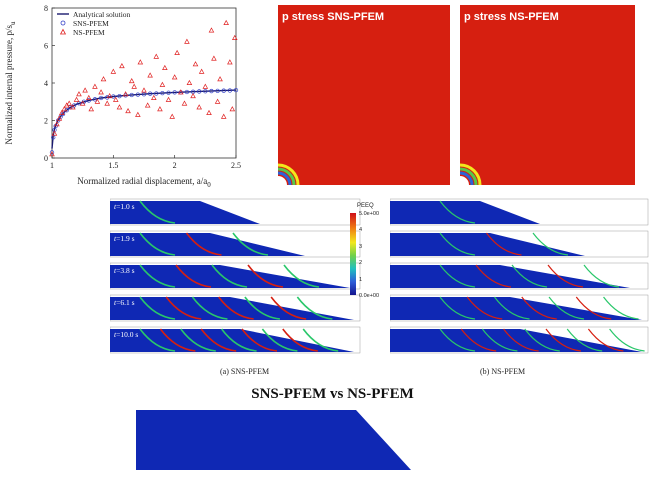 This screenshot has height=480, width=665. What do you see at coordinates (46, 83) in the screenshot?
I see `y-tick-label: 4` at bounding box center [46, 83].